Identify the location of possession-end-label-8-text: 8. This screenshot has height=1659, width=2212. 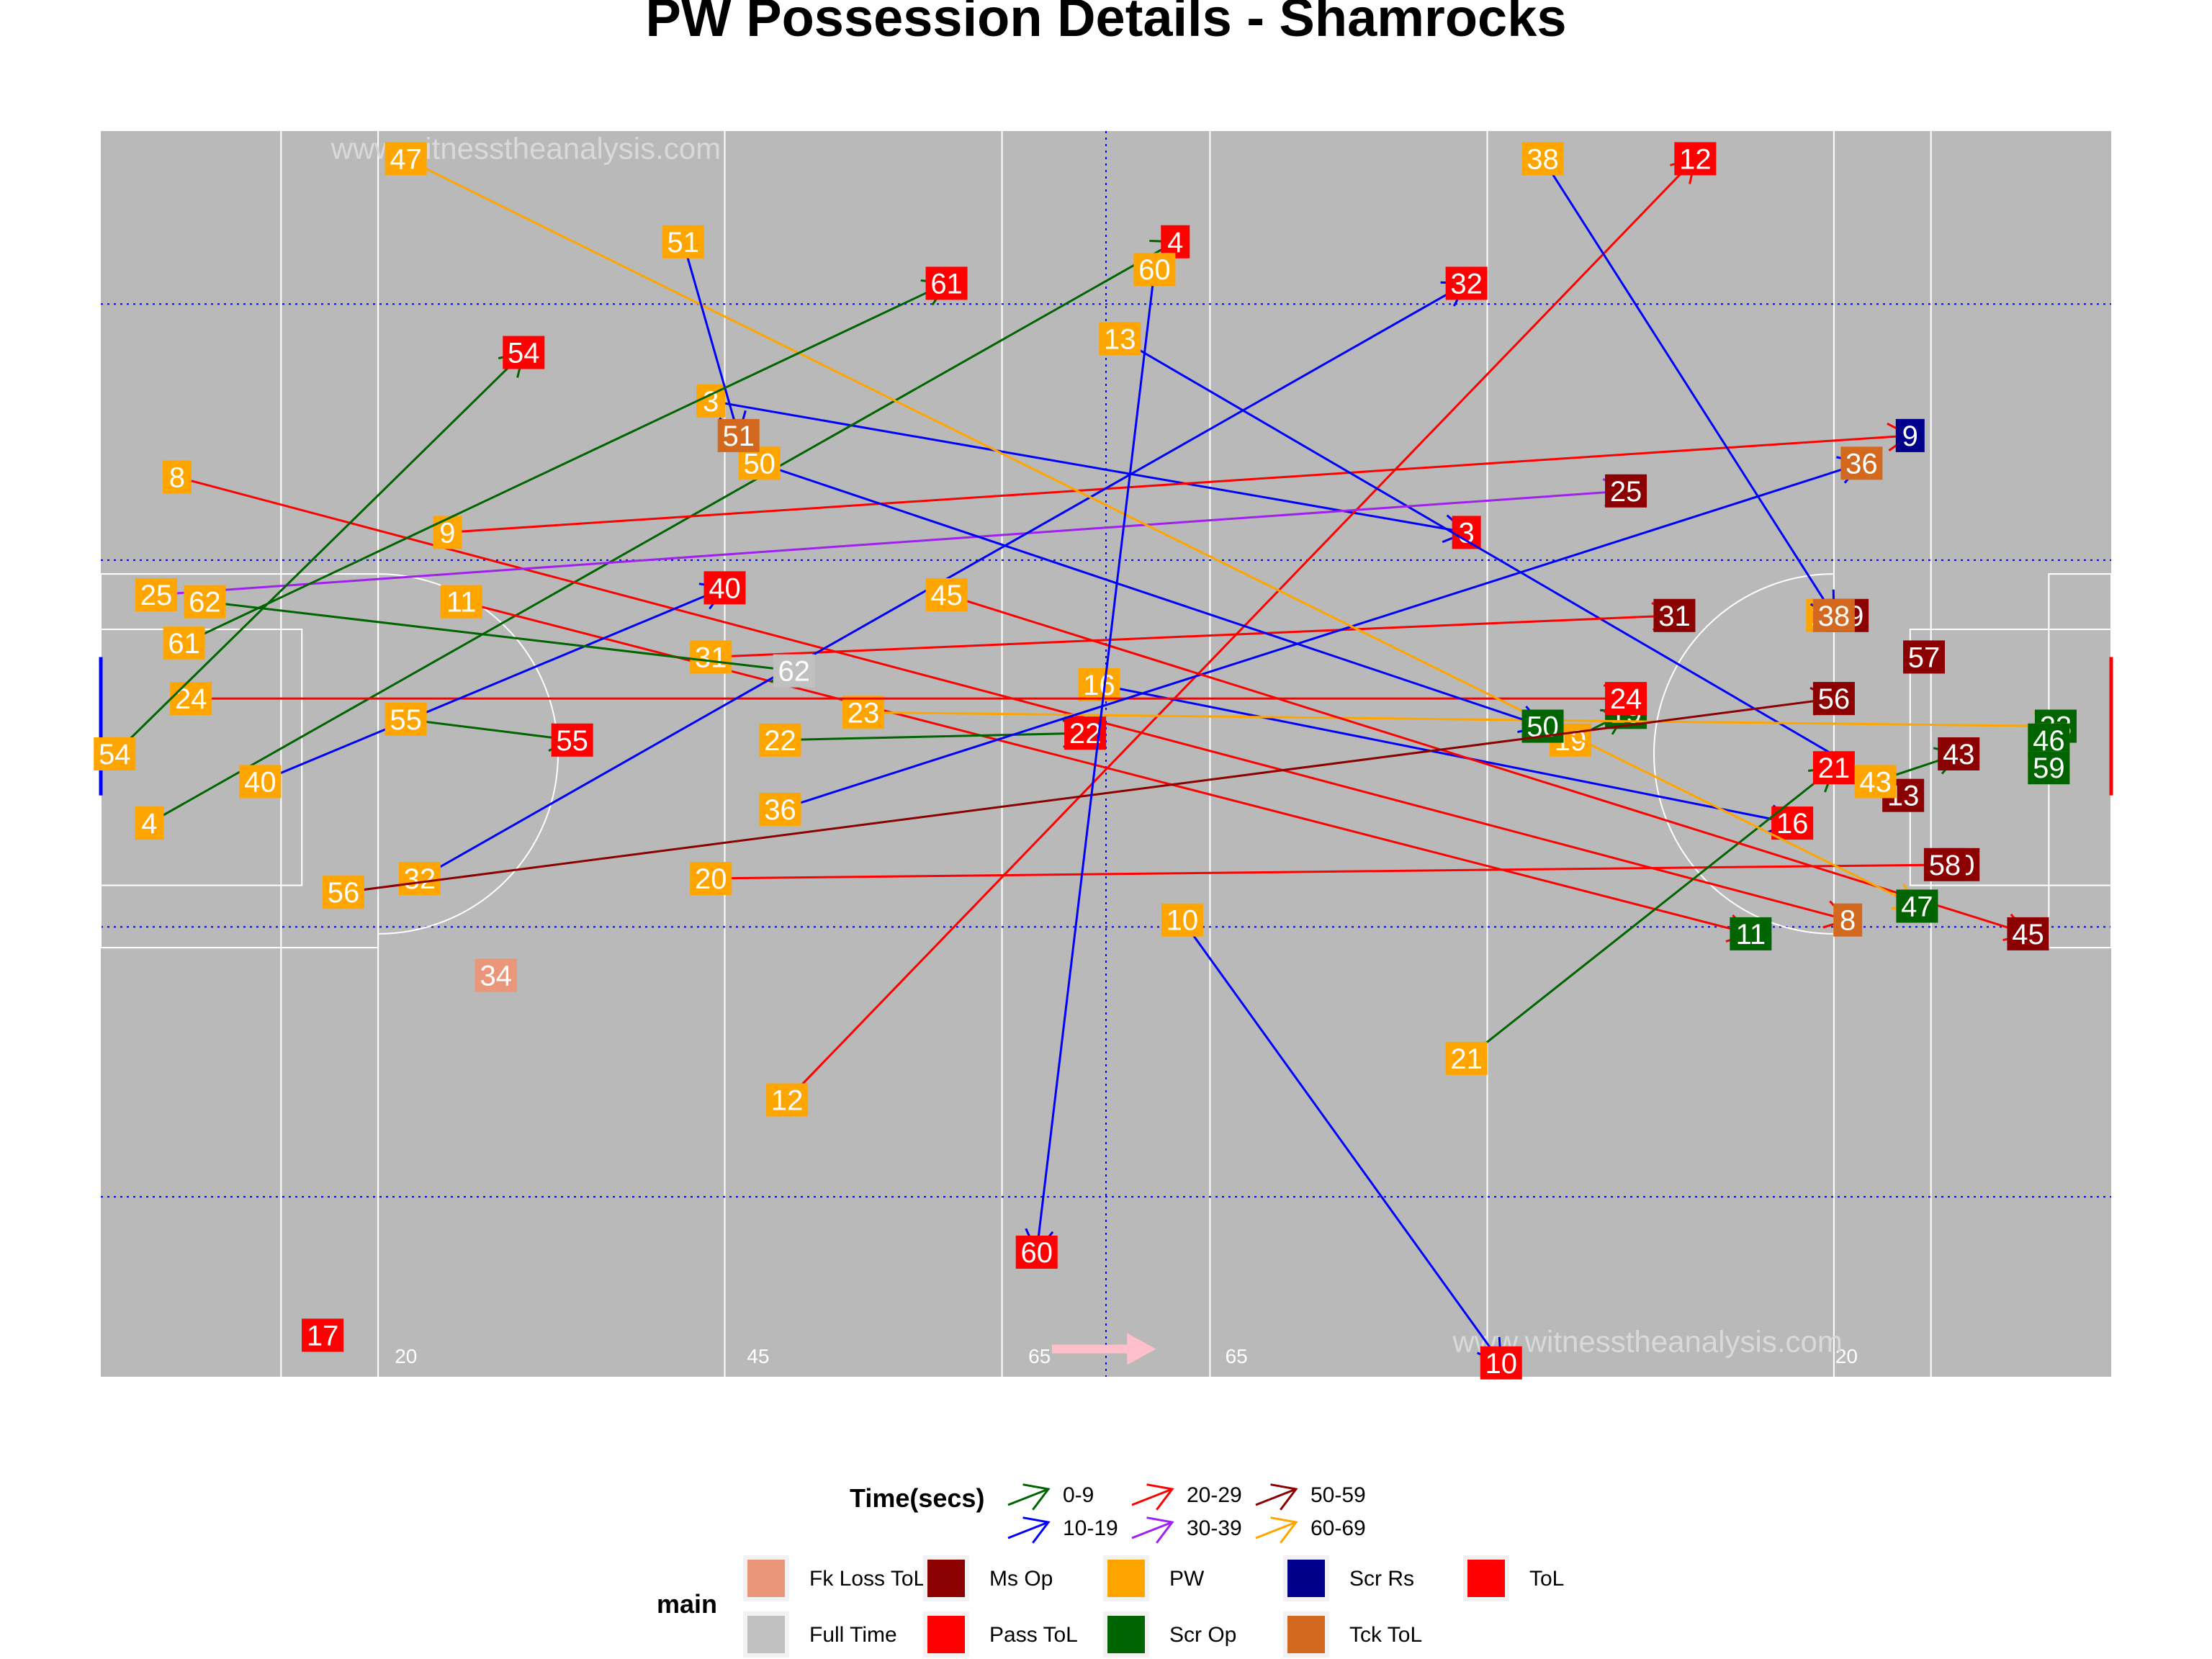
(1848, 921).